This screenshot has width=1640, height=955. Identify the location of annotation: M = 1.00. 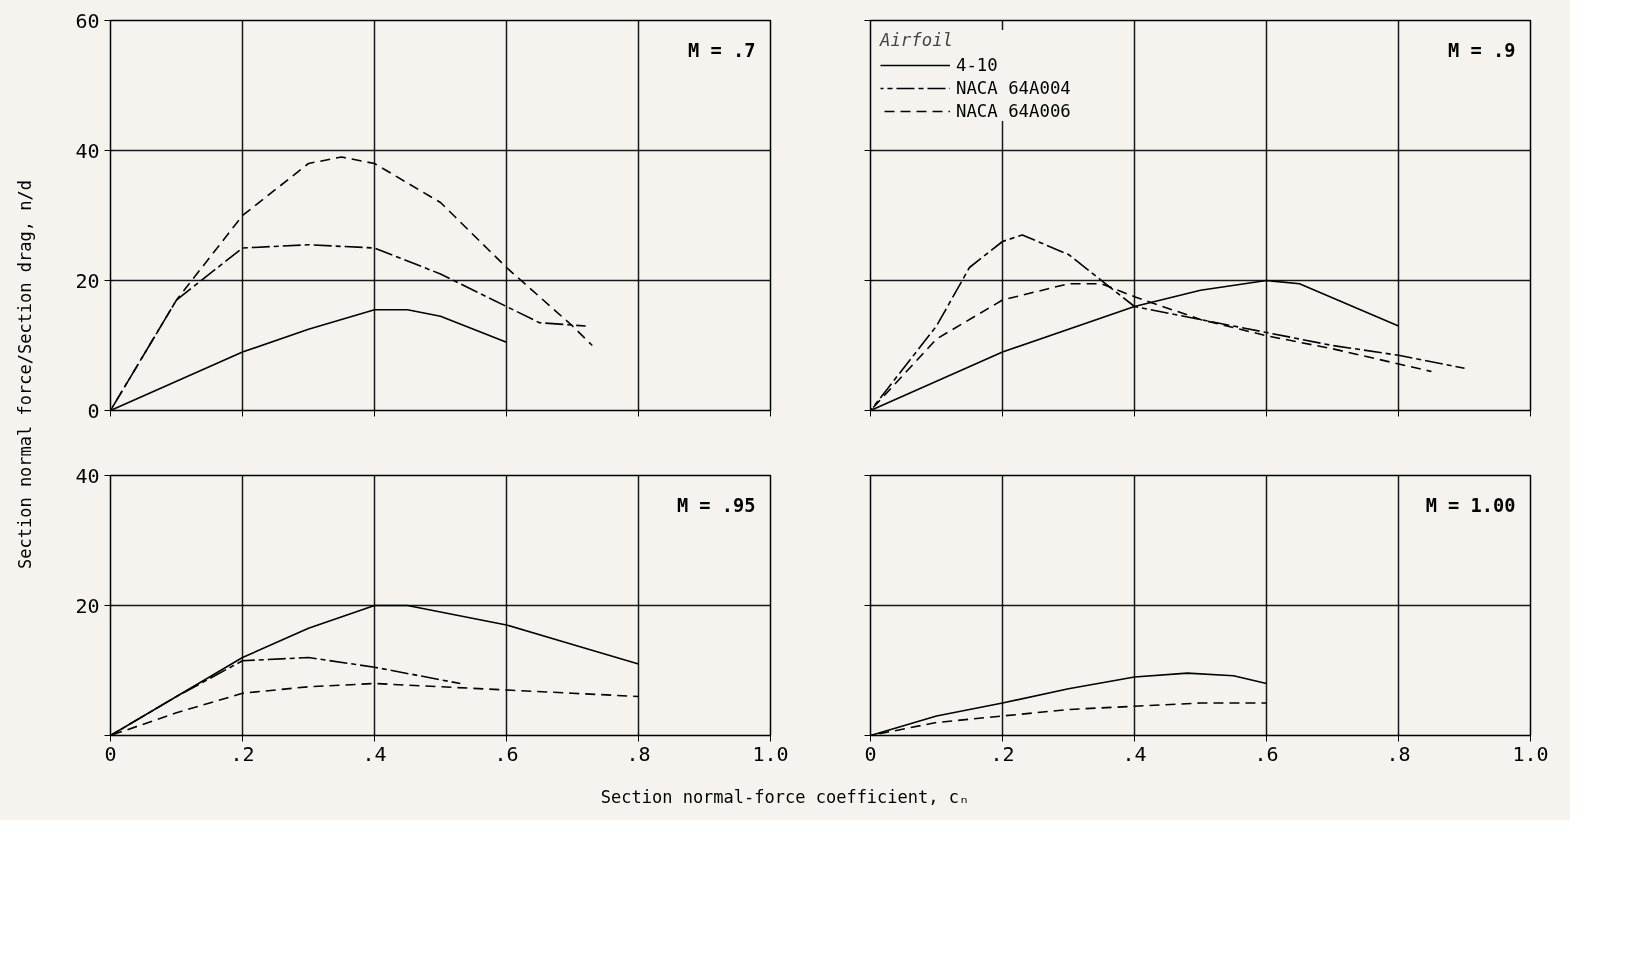
(1470, 505).